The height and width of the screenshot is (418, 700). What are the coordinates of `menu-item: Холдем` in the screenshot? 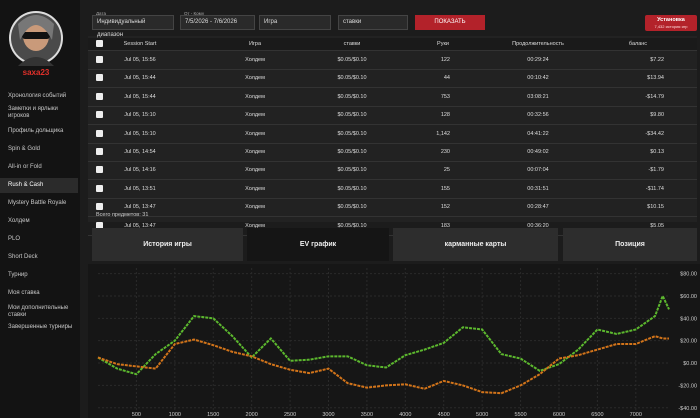 It's located at (19, 221).